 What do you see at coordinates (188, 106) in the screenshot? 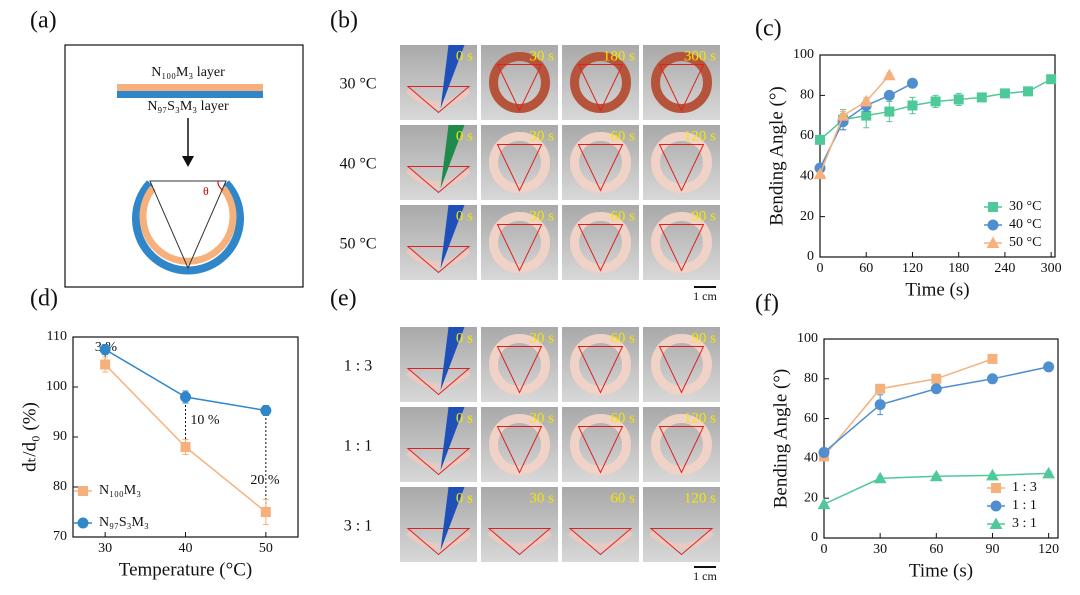
I see `layer-label: N₉₇S₃M₃ layer` at bounding box center [188, 106].